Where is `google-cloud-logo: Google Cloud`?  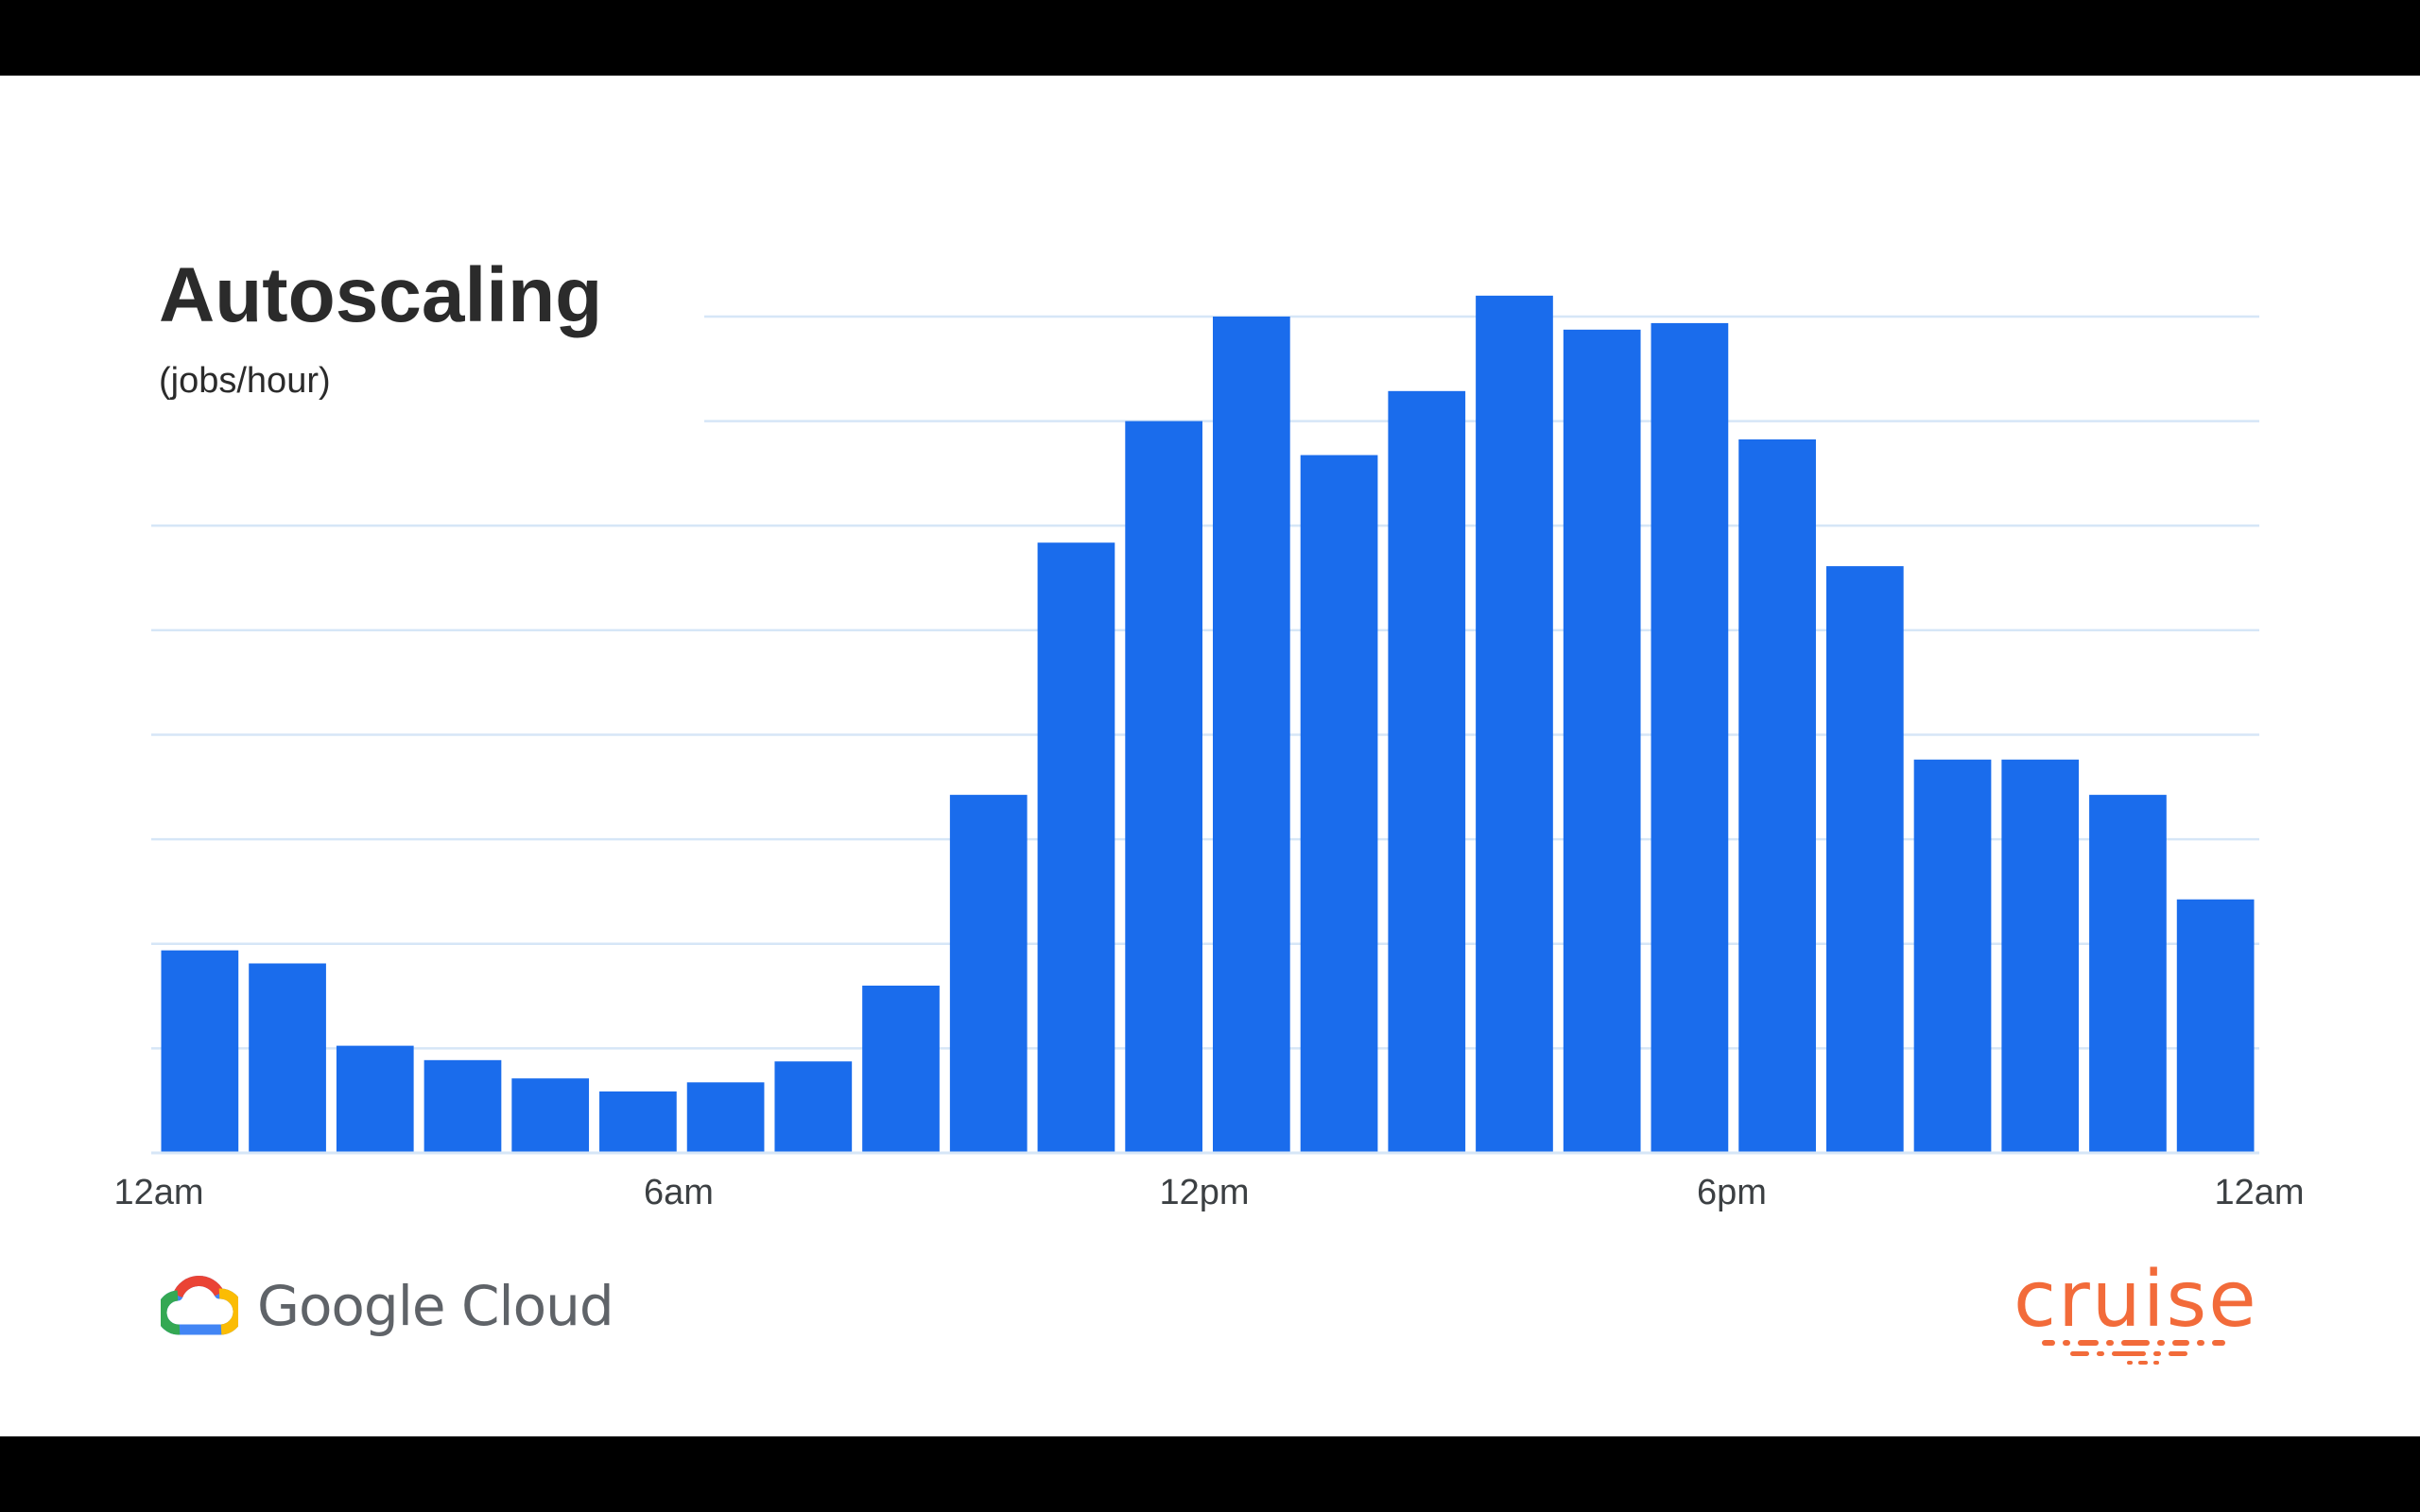
google-cloud-logo: Google Cloud is located at coordinates (387, 1306).